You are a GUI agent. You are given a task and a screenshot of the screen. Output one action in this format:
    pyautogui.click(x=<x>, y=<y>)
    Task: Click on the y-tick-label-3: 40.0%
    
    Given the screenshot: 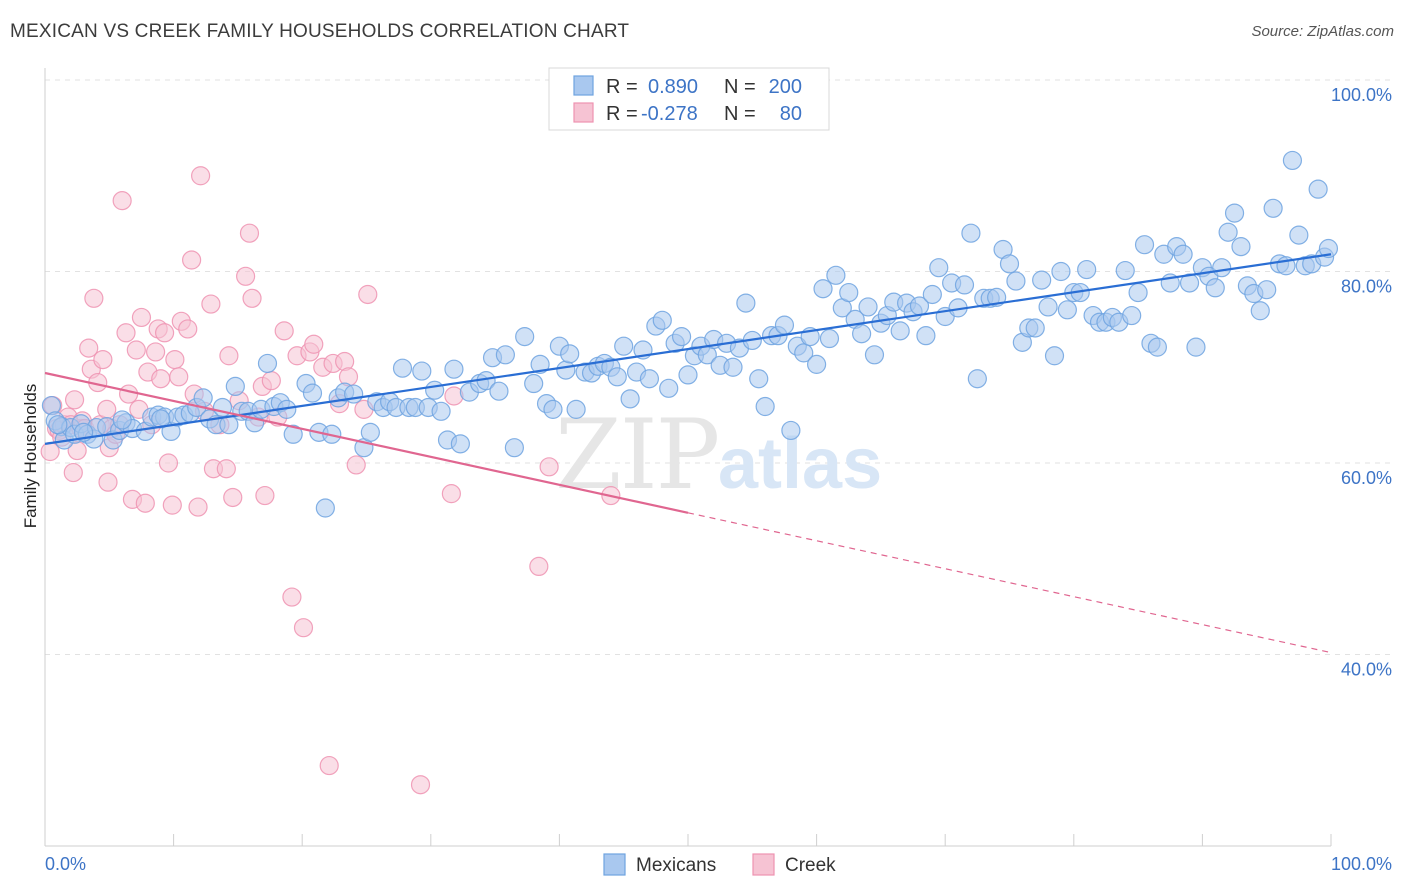 What is the action you would take?
    pyautogui.click(x=1366, y=670)
    